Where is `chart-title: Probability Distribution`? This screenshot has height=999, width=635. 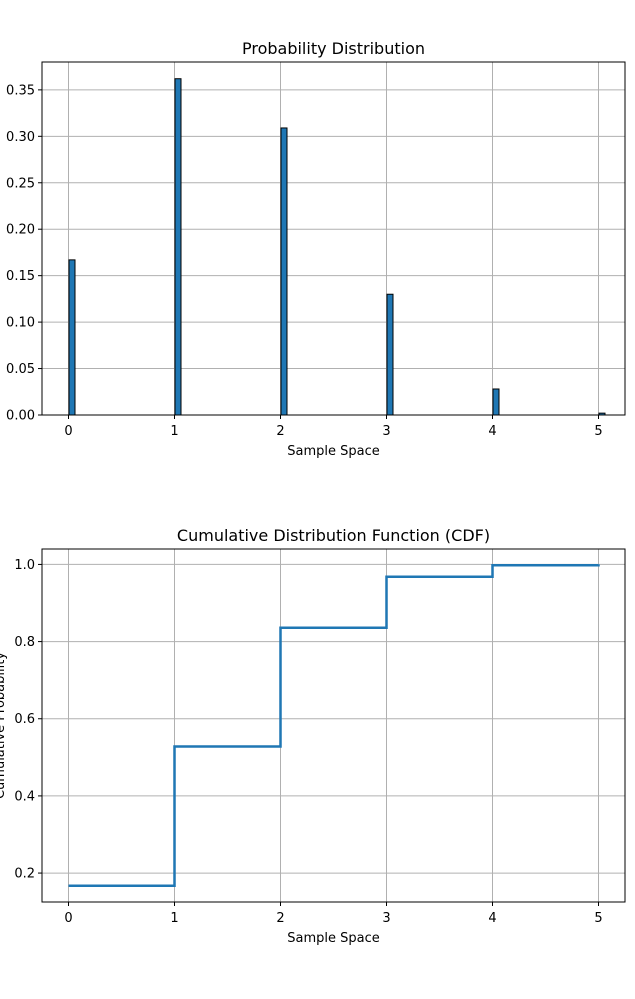 chart-title: Probability Distribution is located at coordinates (333, 48).